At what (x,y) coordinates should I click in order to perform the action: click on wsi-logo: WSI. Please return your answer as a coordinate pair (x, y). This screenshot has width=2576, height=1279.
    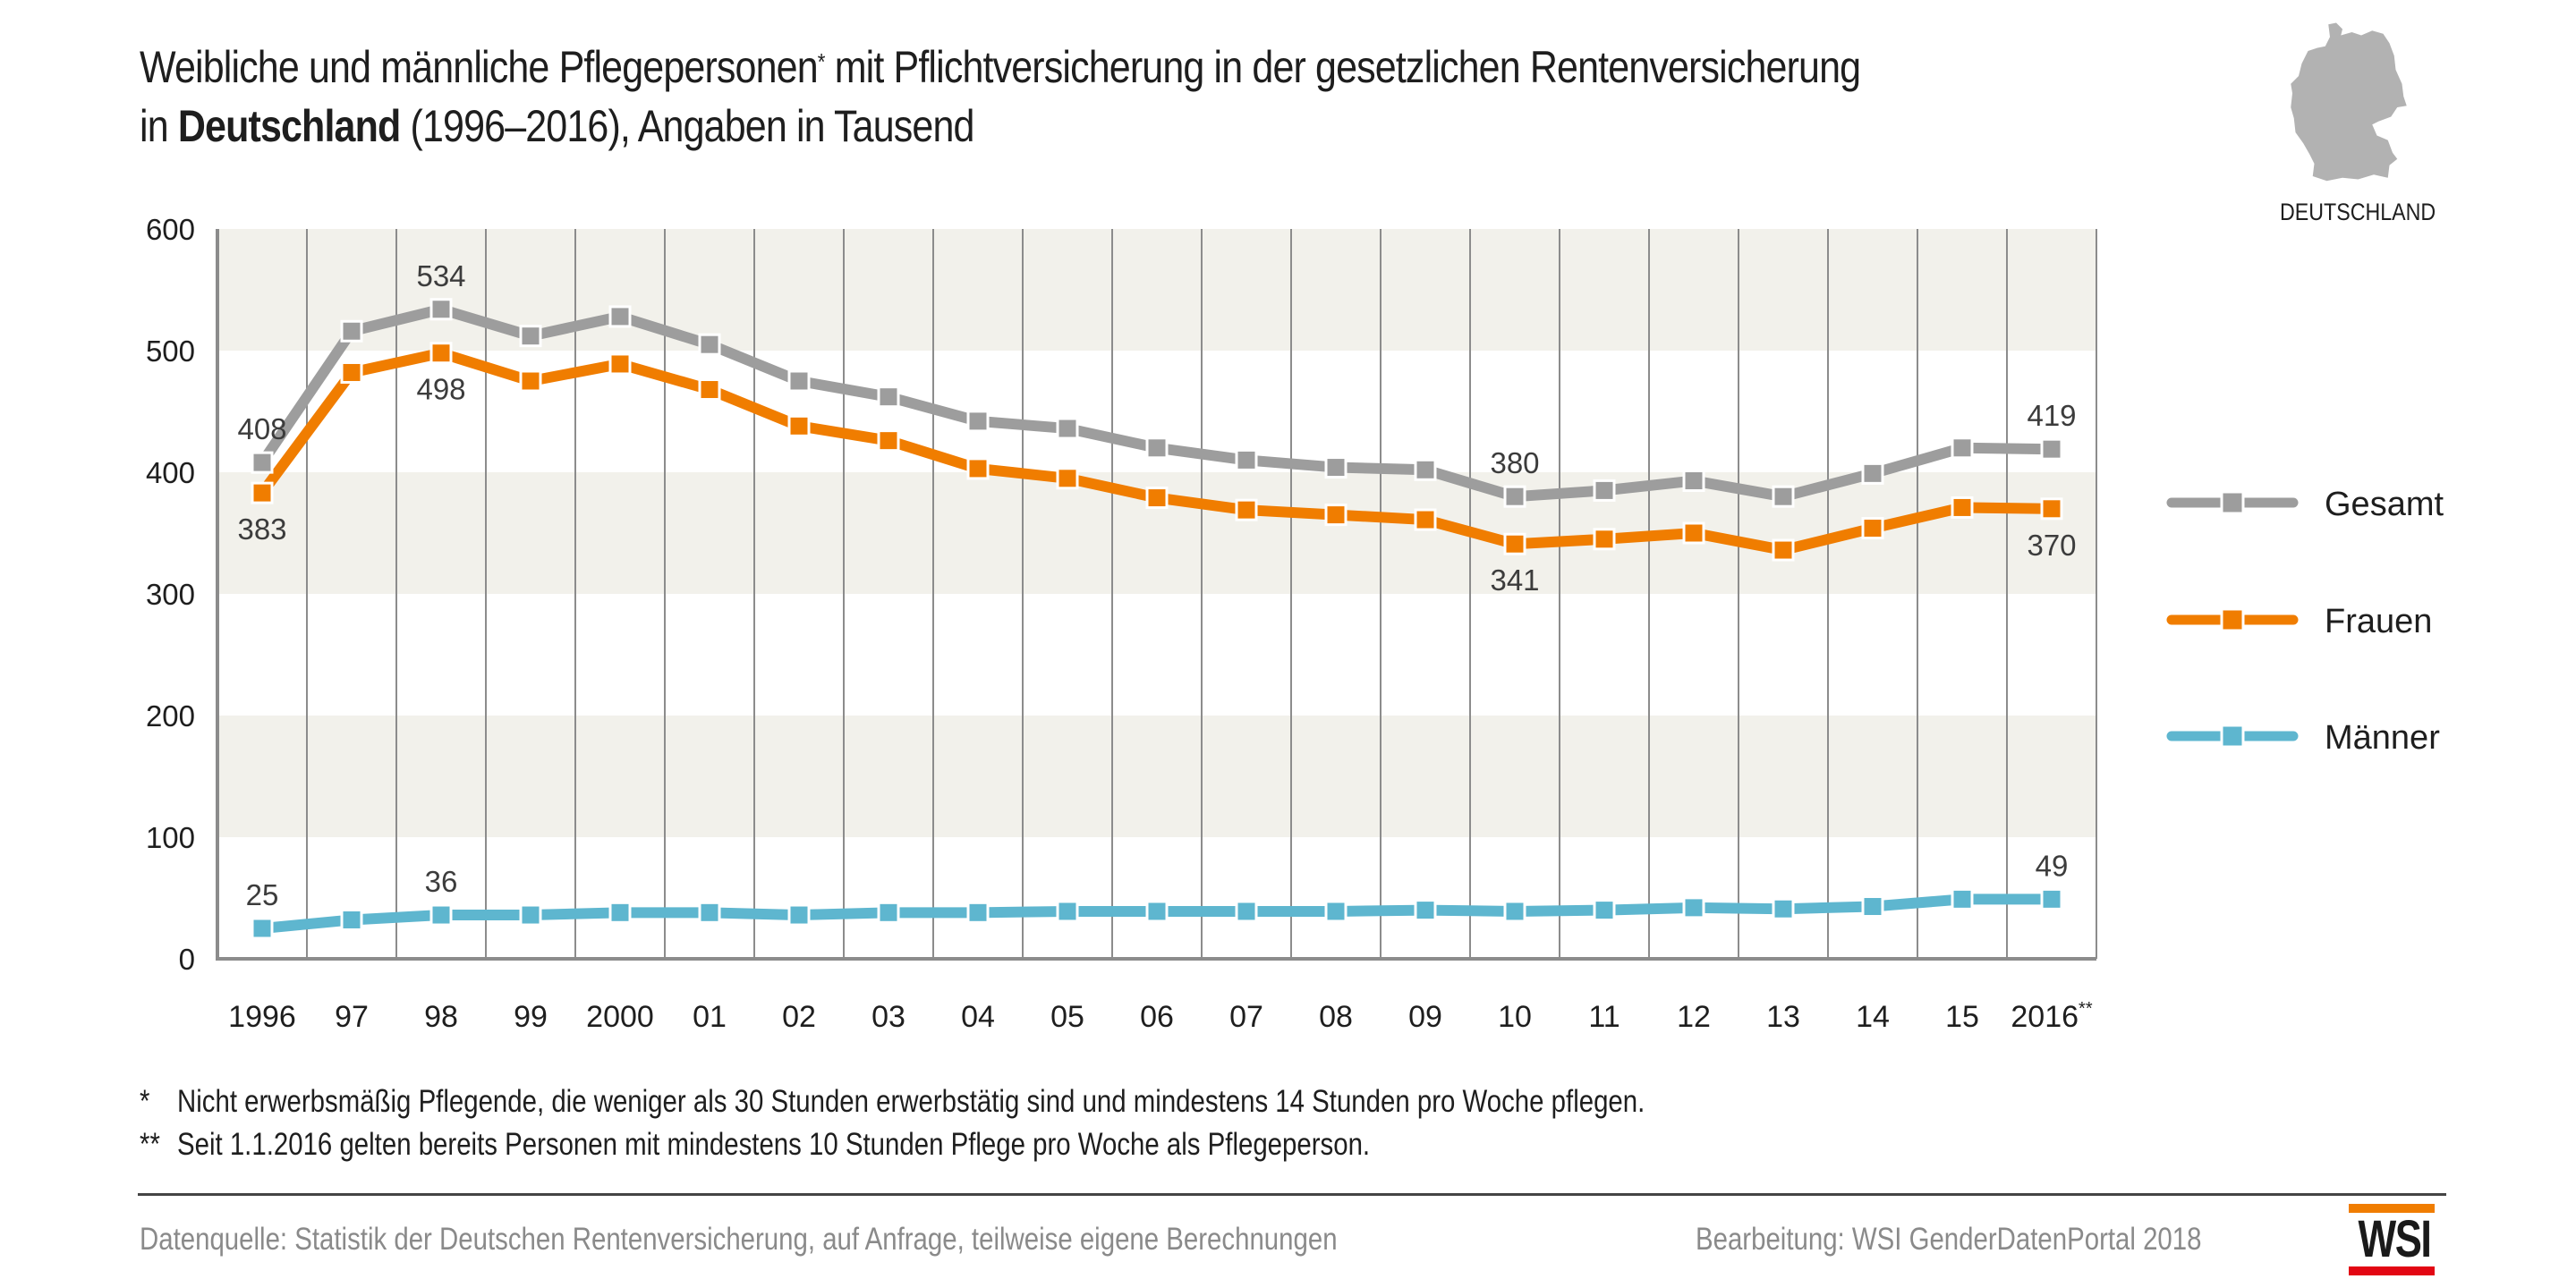
    Looking at the image, I should click on (2392, 1240).